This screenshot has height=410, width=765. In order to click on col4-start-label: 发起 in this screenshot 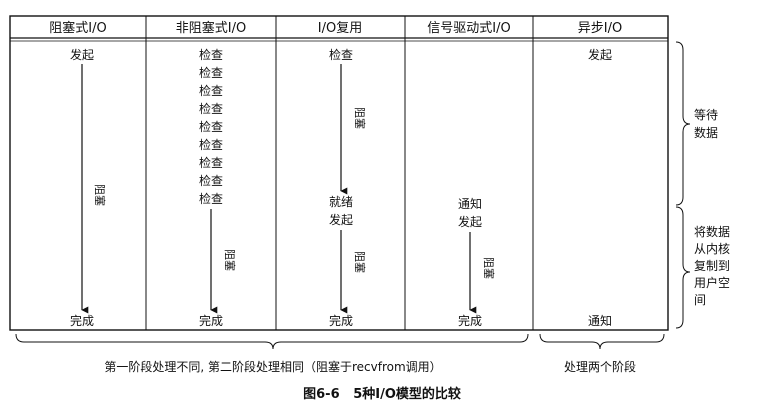, I will do `click(470, 221)`.